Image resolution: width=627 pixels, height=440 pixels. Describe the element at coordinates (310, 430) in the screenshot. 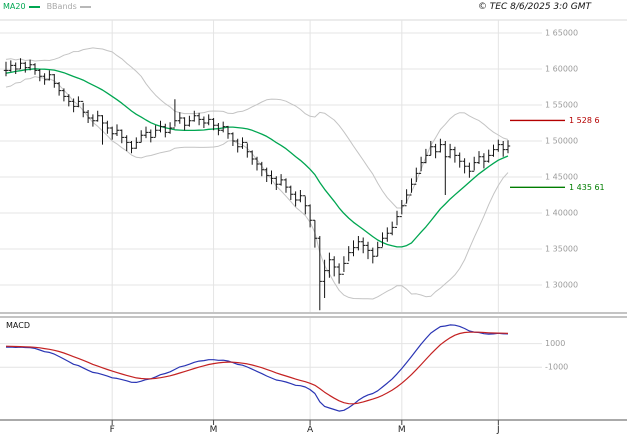

I see `svg-text: A` at that location.